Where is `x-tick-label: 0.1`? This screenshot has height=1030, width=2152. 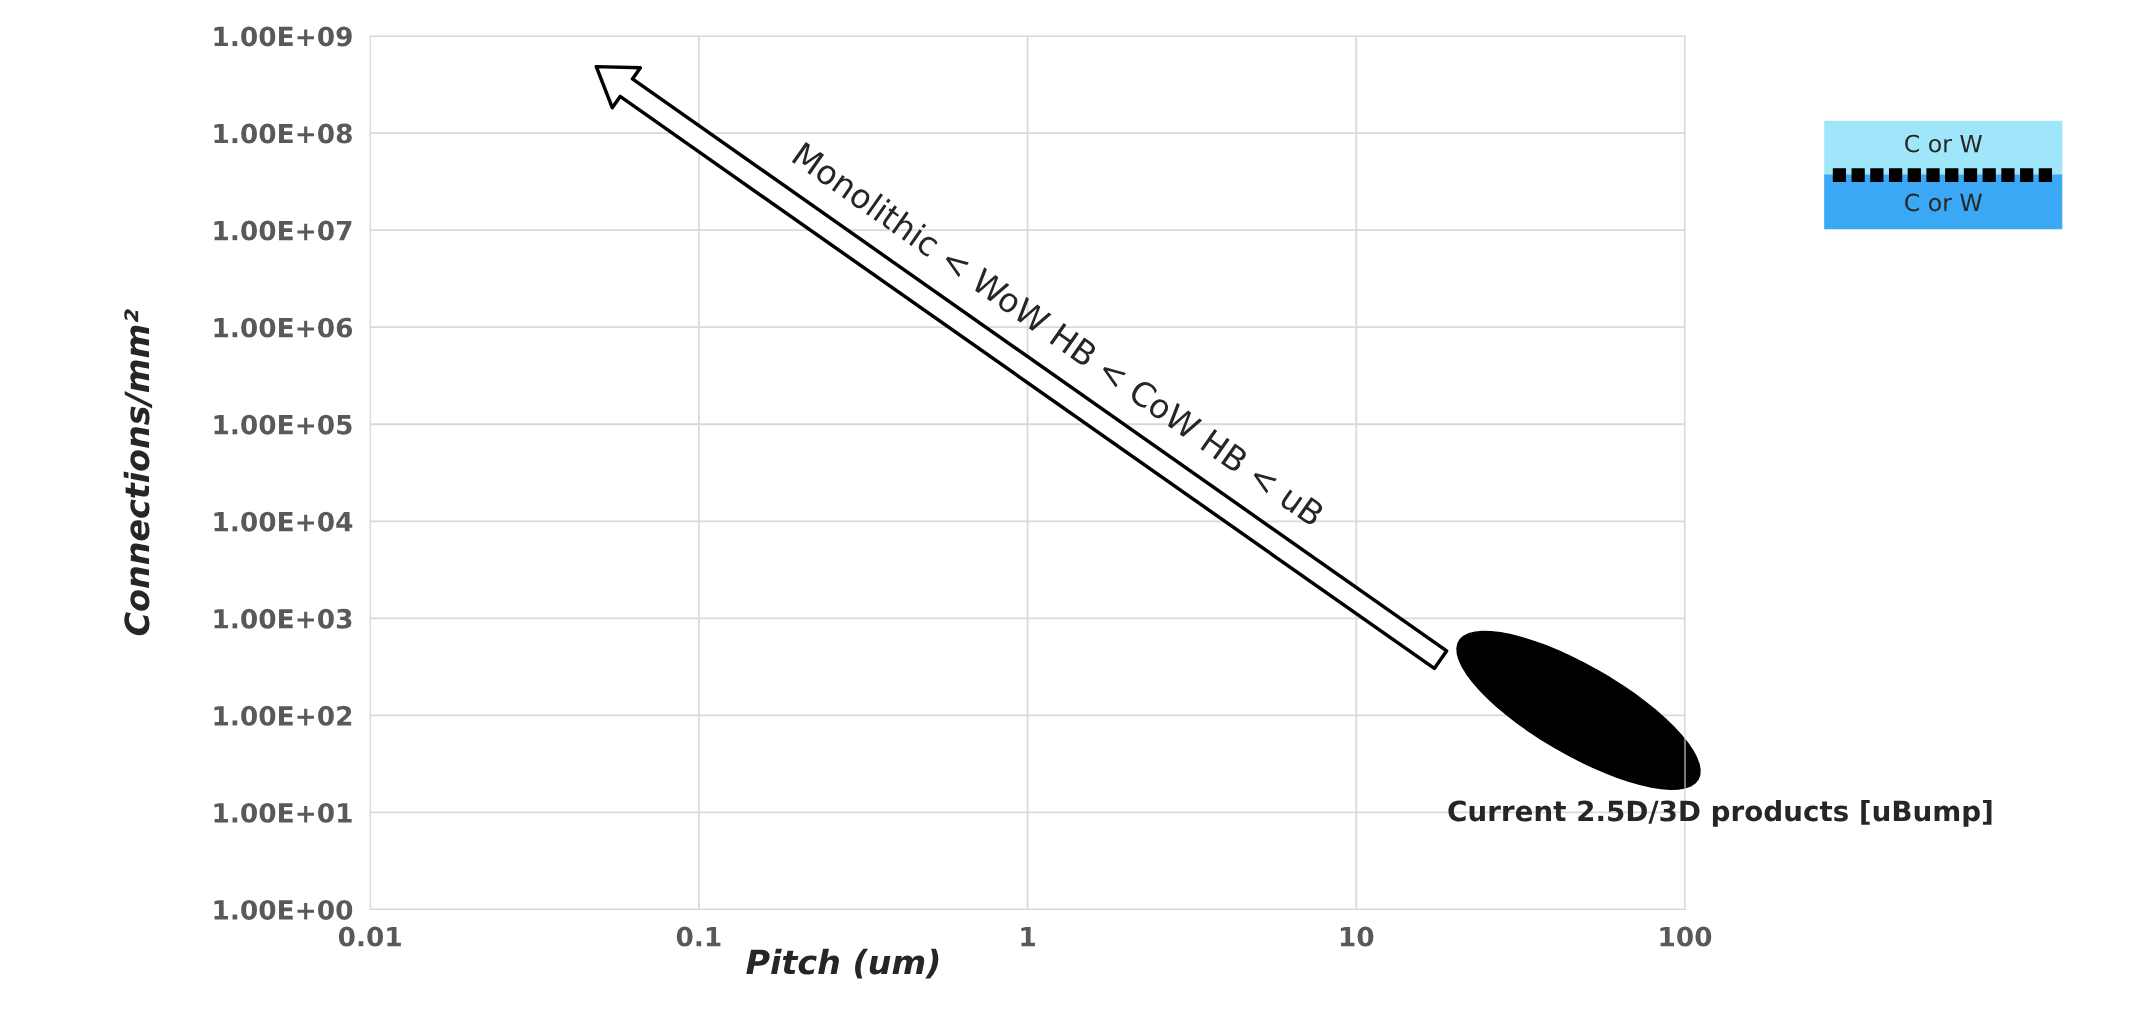 x-tick-label: 0.1 is located at coordinates (698, 936).